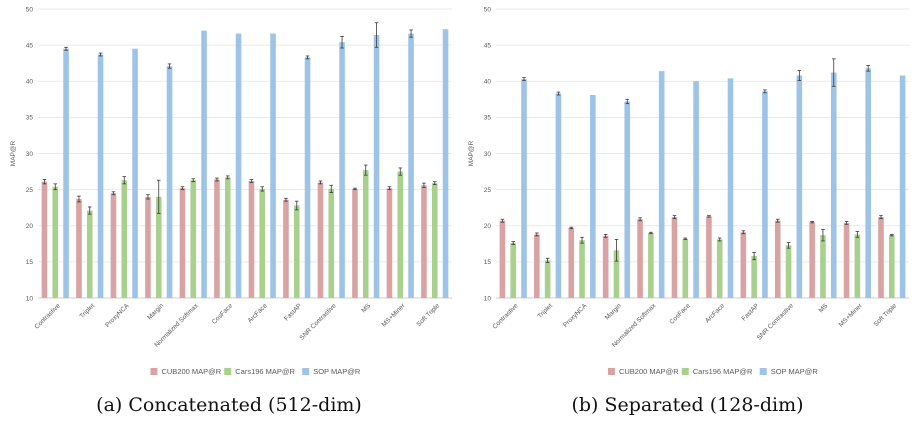 The image size is (917, 428). I want to click on x-tick-label: Triplet, so click(545, 311).